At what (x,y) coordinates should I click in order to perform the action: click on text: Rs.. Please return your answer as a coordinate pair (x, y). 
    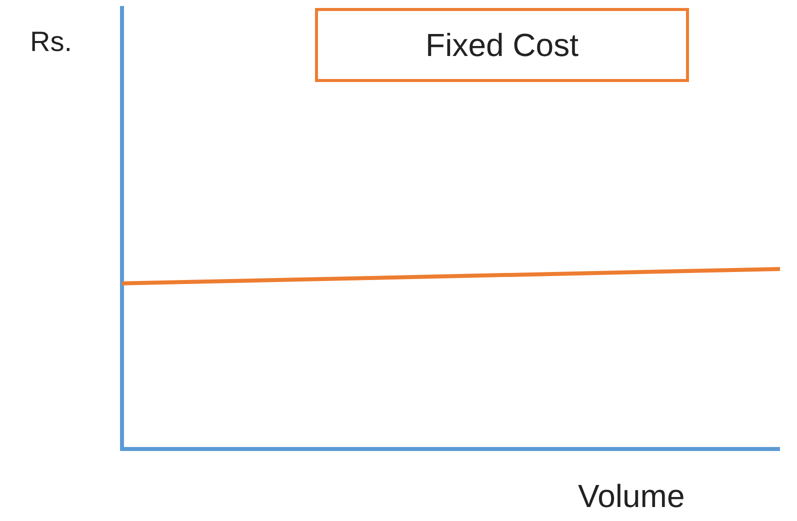
    Looking at the image, I should click on (51, 42).